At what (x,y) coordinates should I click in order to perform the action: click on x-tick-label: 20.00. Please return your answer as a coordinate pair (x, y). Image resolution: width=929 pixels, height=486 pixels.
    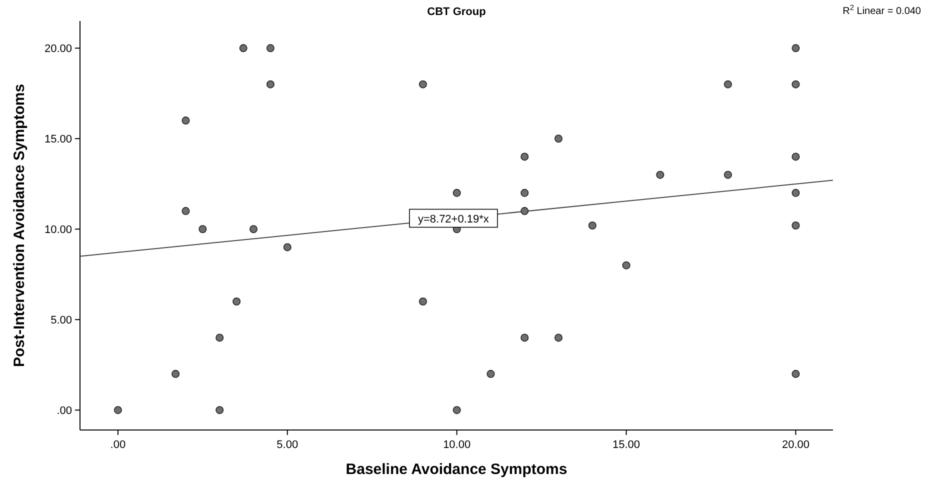
    Looking at the image, I should click on (796, 445).